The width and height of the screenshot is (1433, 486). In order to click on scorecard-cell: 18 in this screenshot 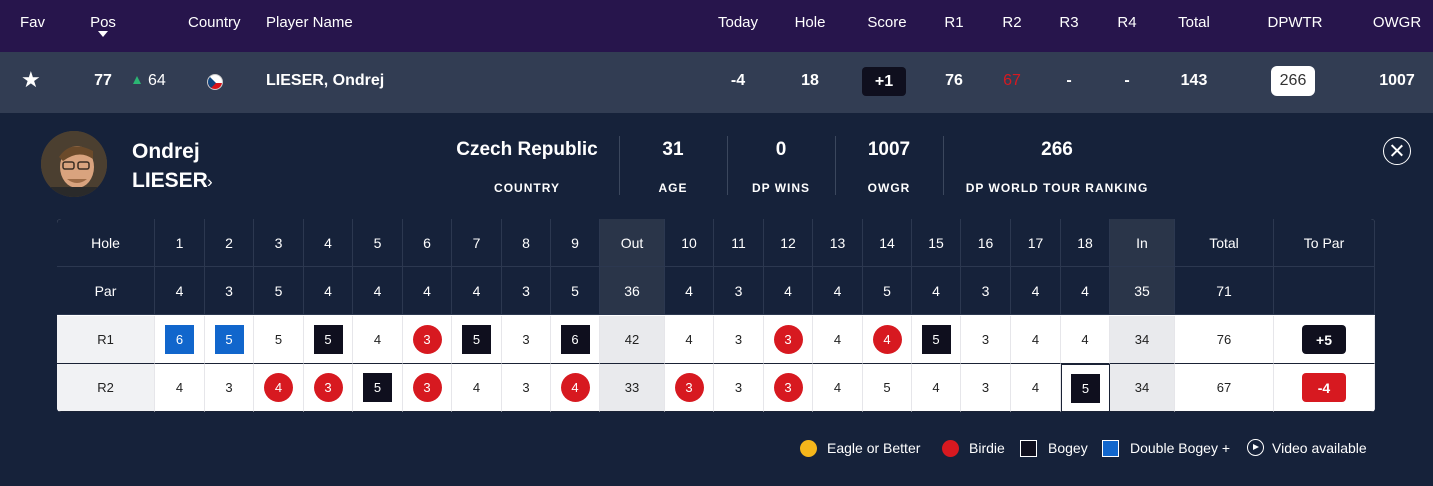, I will do `click(1085, 243)`.